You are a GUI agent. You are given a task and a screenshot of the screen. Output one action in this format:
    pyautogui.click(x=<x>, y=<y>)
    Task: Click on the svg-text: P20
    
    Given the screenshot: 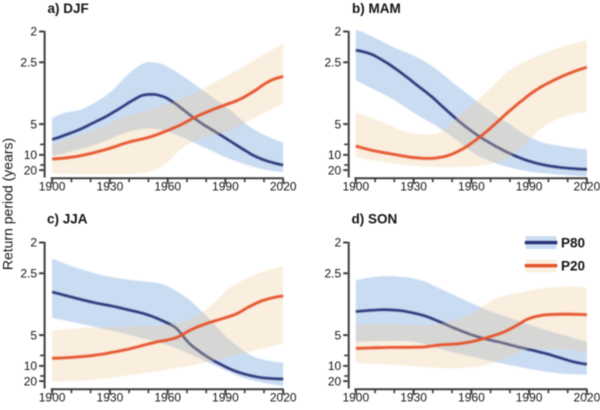 What is the action you would take?
    pyautogui.click(x=573, y=266)
    